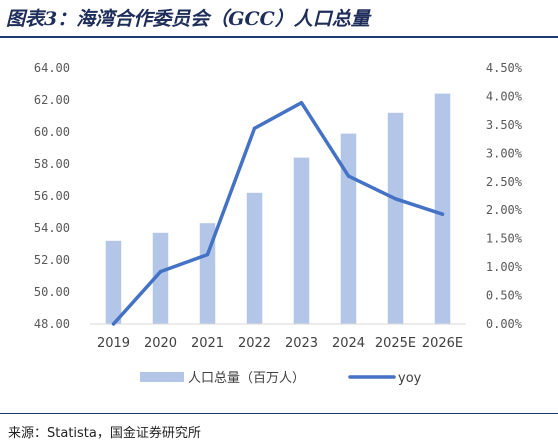 This screenshot has width=558, height=446. I want to click on y-right-tick-label: 3.00%, so click(504, 153).